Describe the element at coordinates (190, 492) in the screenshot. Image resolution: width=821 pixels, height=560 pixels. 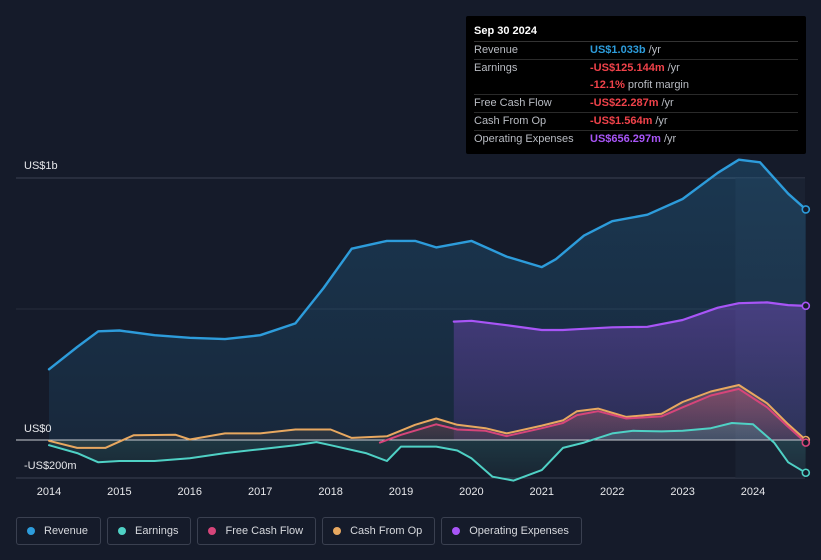
I see `x-tick-2016: 2016` at that location.